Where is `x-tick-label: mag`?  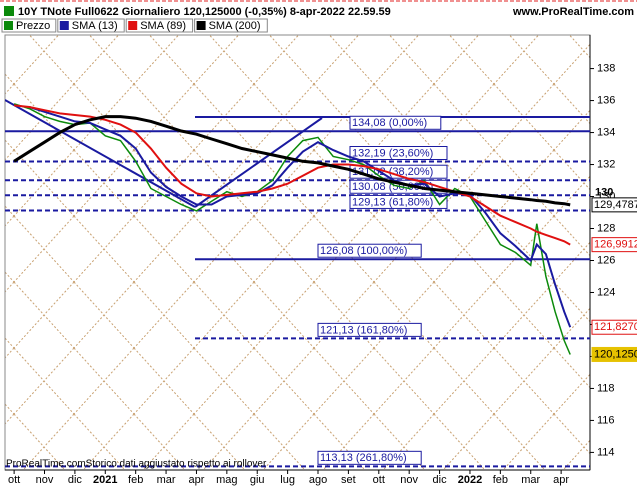
x-tick-label: mag is located at coordinates (226, 480).